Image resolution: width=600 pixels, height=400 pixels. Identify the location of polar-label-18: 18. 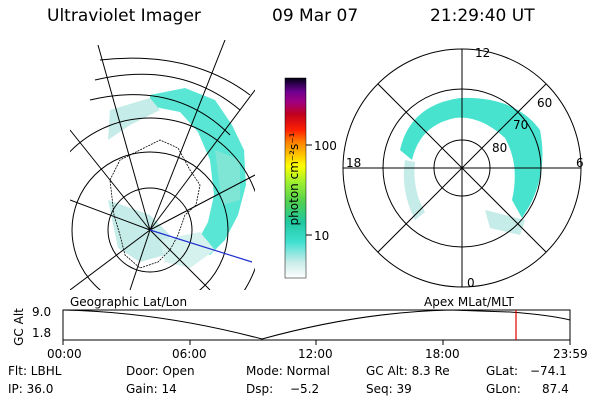
(354, 163).